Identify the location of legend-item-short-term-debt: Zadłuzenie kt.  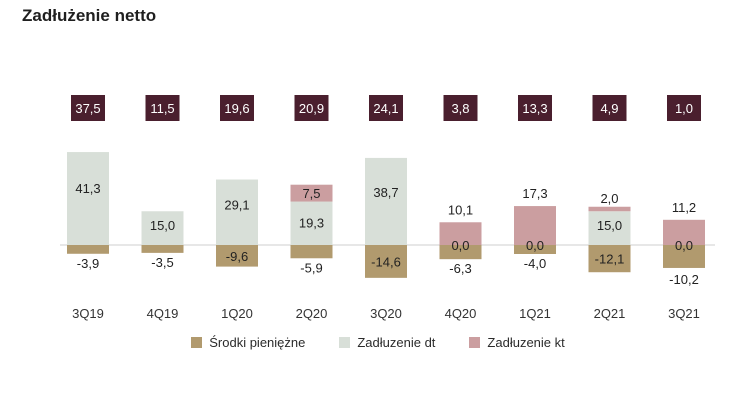
(517, 342).